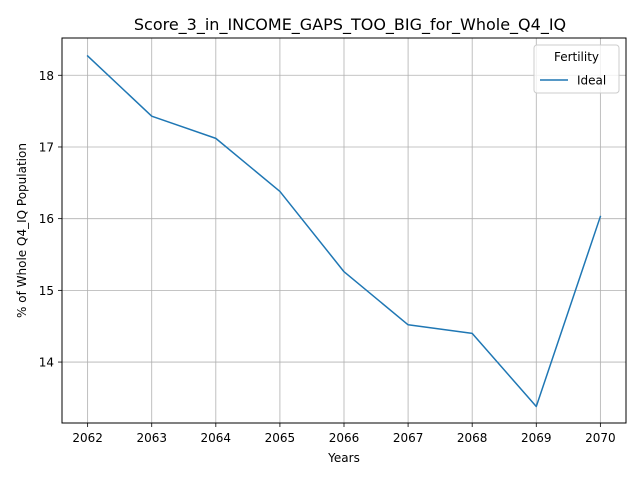 The image size is (640, 480). I want to click on legend-box, so click(576, 69).